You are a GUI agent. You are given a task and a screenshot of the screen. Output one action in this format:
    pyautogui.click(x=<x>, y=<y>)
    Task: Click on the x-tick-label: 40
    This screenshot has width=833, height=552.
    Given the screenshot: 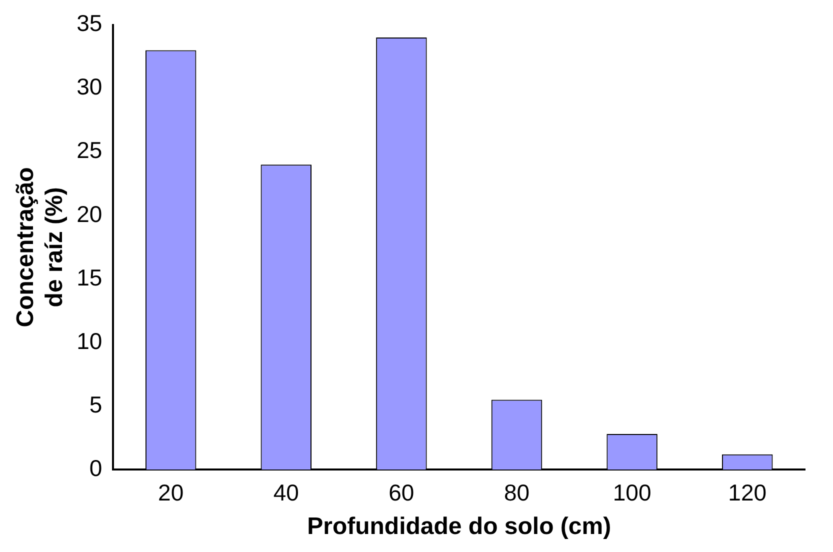 What is the action you would take?
    pyautogui.click(x=286, y=493)
    